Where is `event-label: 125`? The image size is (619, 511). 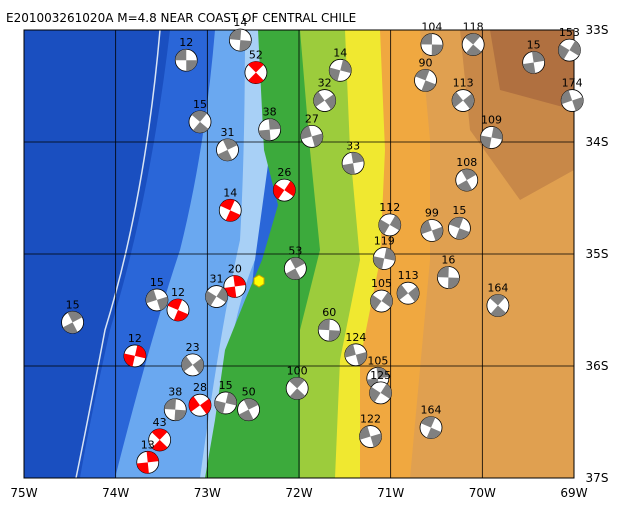 event-label: 125 is located at coordinates (380, 375).